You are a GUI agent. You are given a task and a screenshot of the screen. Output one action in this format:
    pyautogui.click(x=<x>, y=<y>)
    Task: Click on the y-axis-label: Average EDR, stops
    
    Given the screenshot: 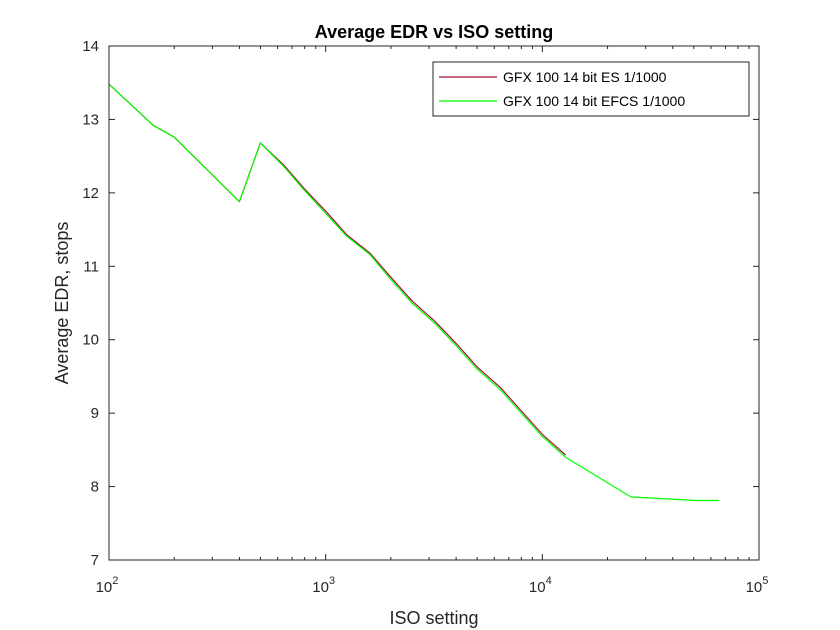 What is the action you would take?
    pyautogui.click(x=62, y=303)
    